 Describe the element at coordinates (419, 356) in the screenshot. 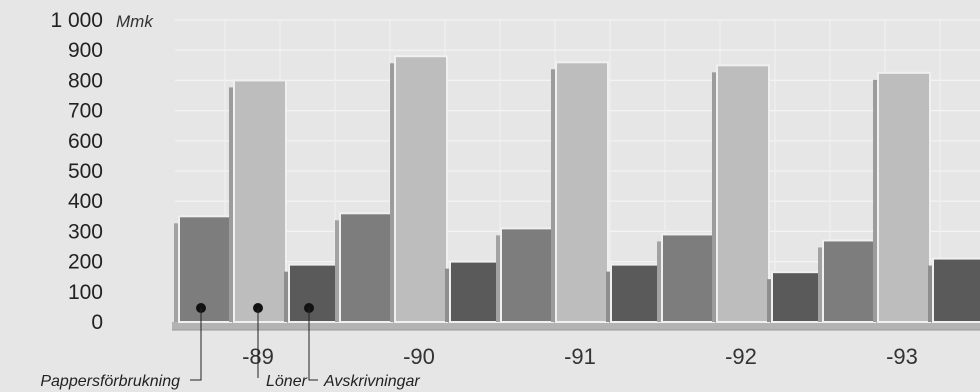

I see `x-tick-label: -90` at that location.